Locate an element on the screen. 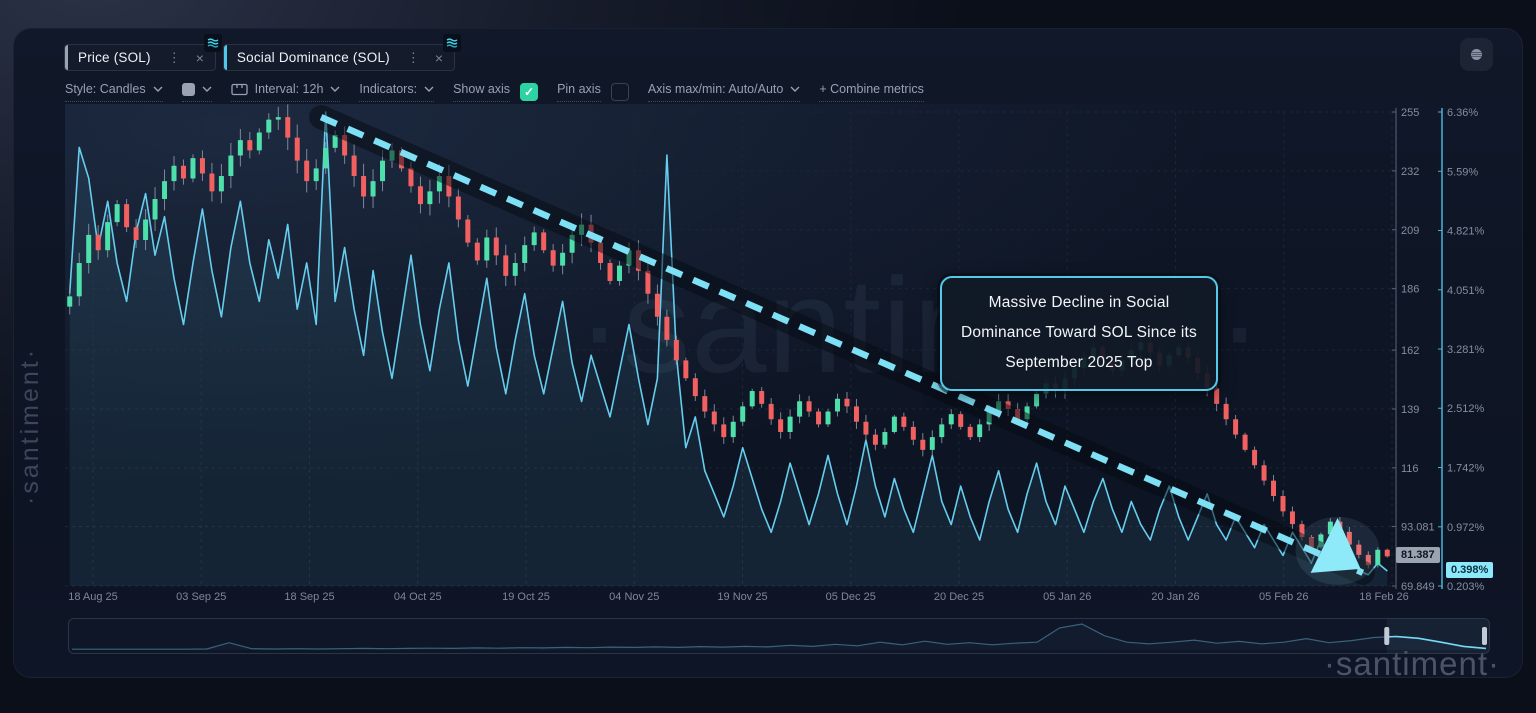  dominance-last-value-badge: 0.398% is located at coordinates (1470, 569).